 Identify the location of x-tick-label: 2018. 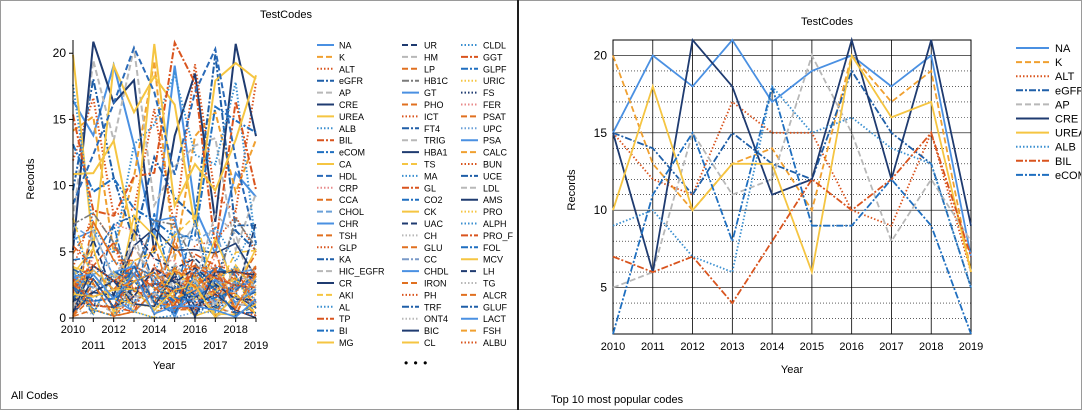
(931, 347).